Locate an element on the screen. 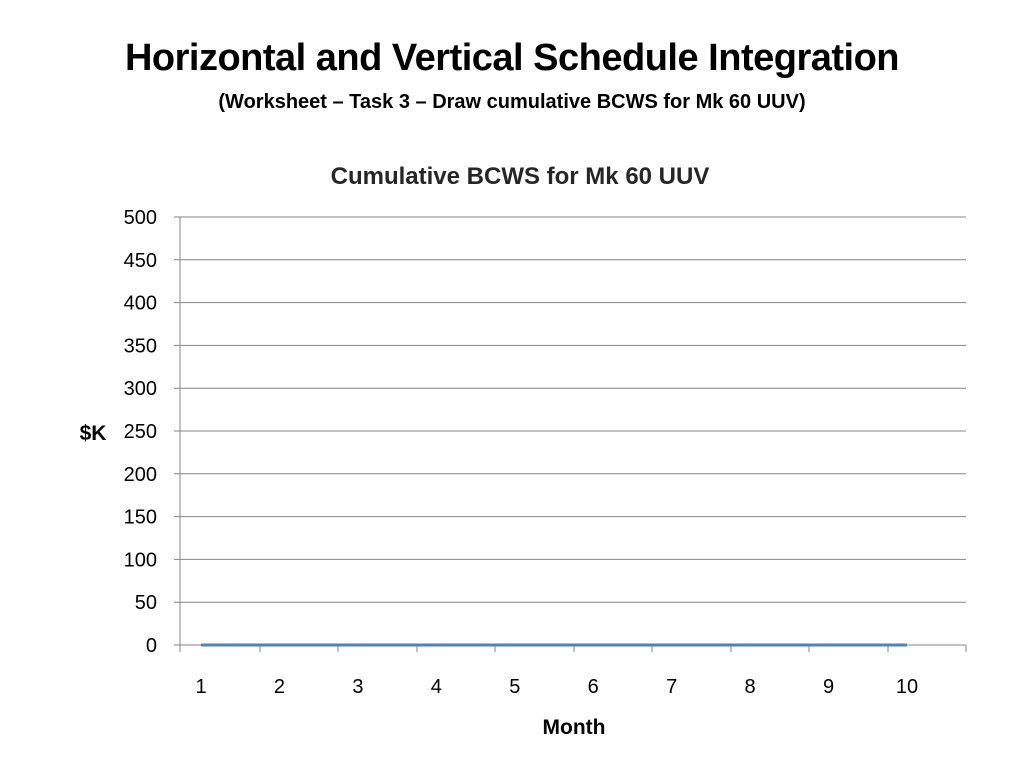  y-tick-label: 500 is located at coordinates (140, 218).